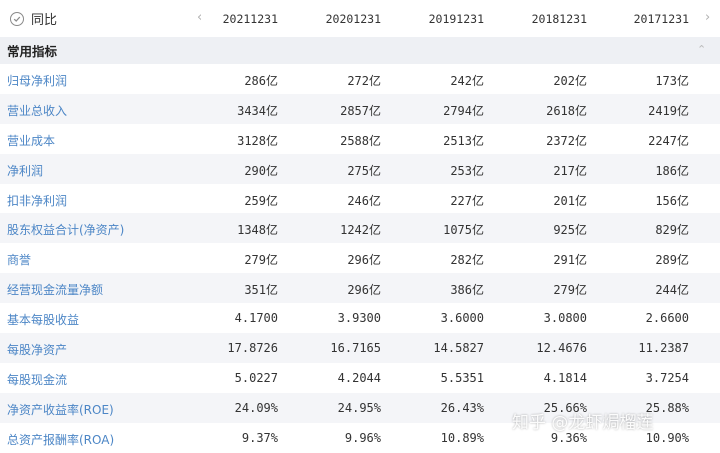  I want to click on table-cell: 156亿, so click(672, 200).